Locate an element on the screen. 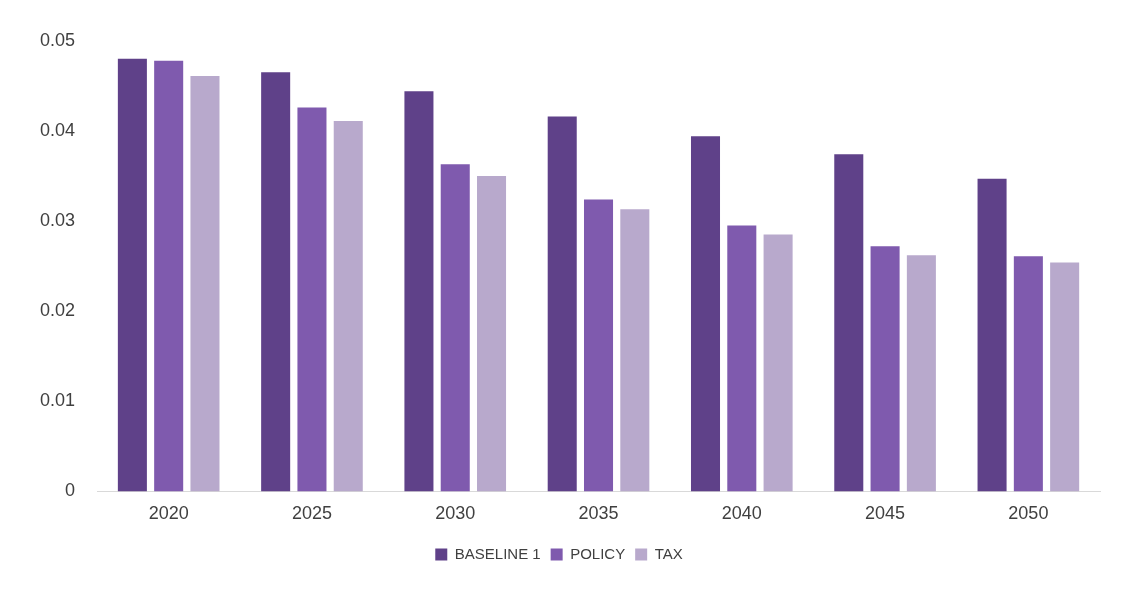  y-tick-label: 0.04 is located at coordinates (57, 129).